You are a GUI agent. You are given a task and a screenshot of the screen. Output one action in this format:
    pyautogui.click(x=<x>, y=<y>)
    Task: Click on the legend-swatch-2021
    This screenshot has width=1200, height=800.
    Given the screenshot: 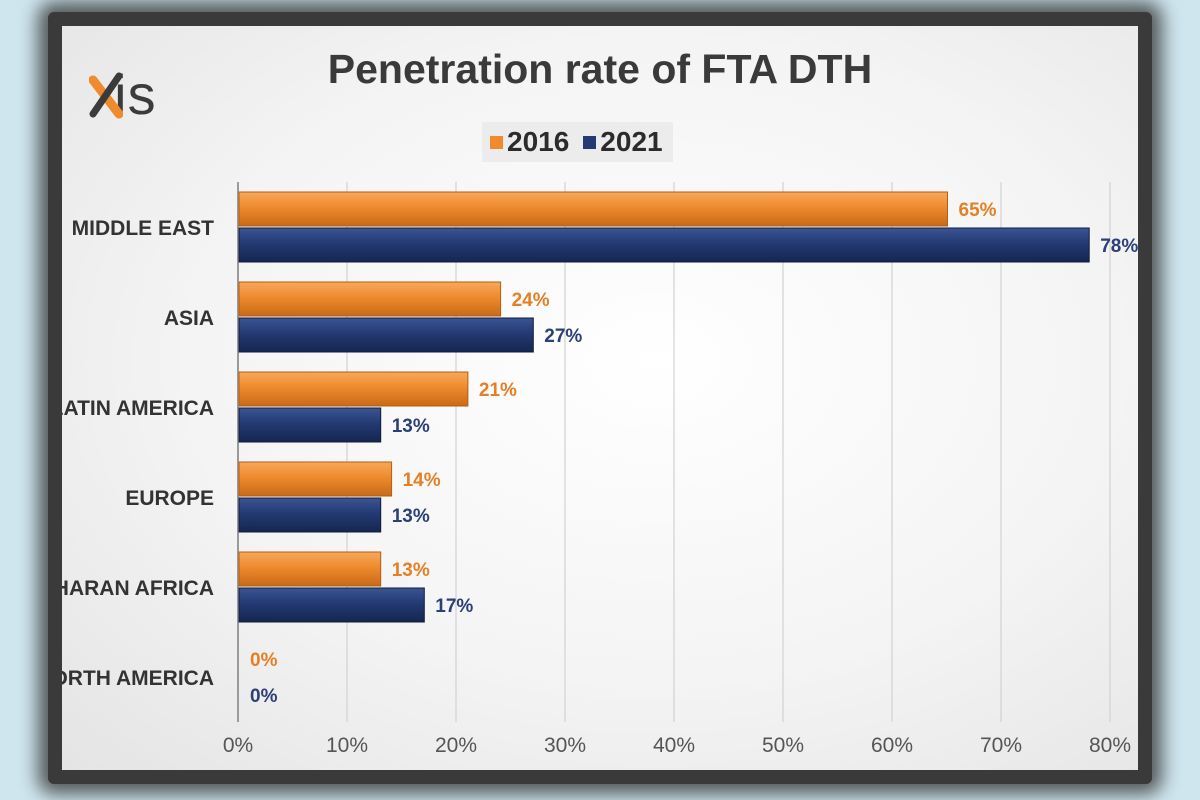 What is the action you would take?
    pyautogui.click(x=590, y=142)
    